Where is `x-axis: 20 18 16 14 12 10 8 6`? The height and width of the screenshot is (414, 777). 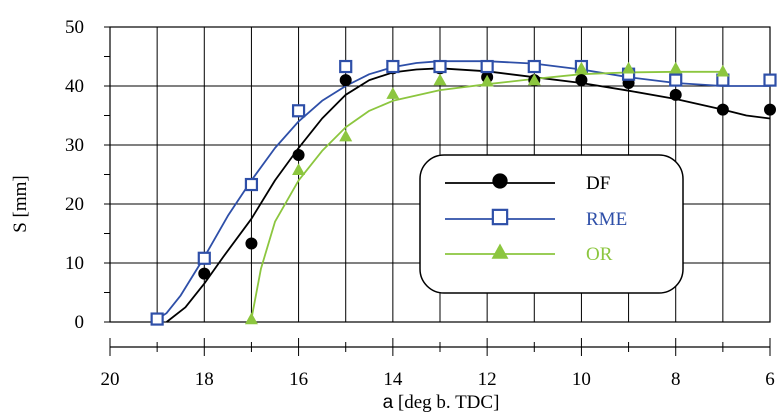 x-axis: 20 18 16 14 12 10 8 6 is located at coordinates (438, 364).